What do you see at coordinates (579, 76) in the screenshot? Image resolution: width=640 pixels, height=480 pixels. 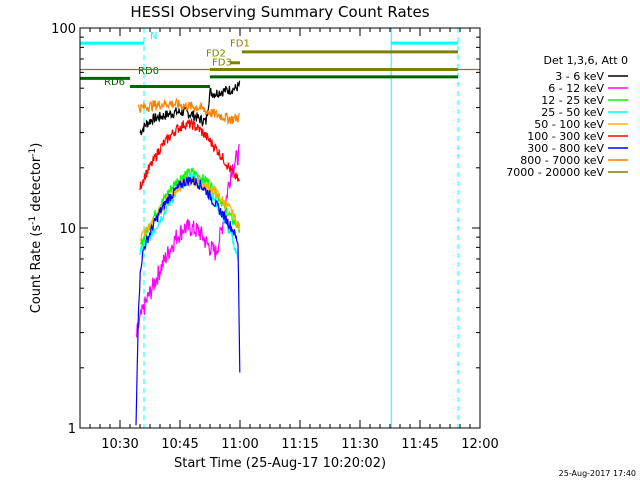 I see `legend-entry: 3 - 6 keV` at bounding box center [579, 76].